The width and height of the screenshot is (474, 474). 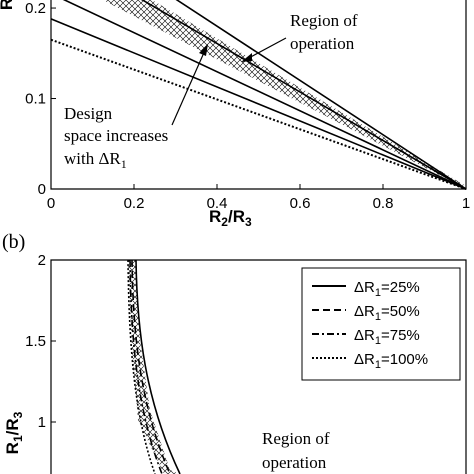 What do you see at coordinates (217, 203) in the screenshot?
I see `panel-a-x-tick-label: 0.4` at bounding box center [217, 203].